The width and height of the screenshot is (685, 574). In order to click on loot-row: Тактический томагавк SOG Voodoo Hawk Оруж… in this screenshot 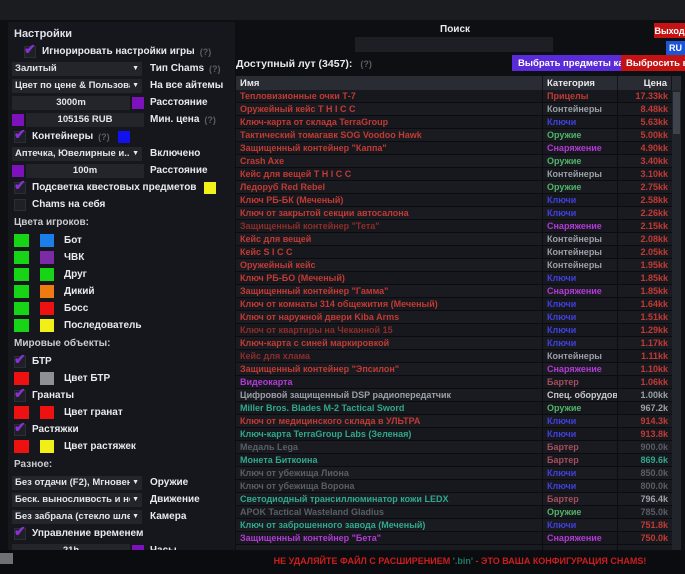, I will do `click(458, 135)`.